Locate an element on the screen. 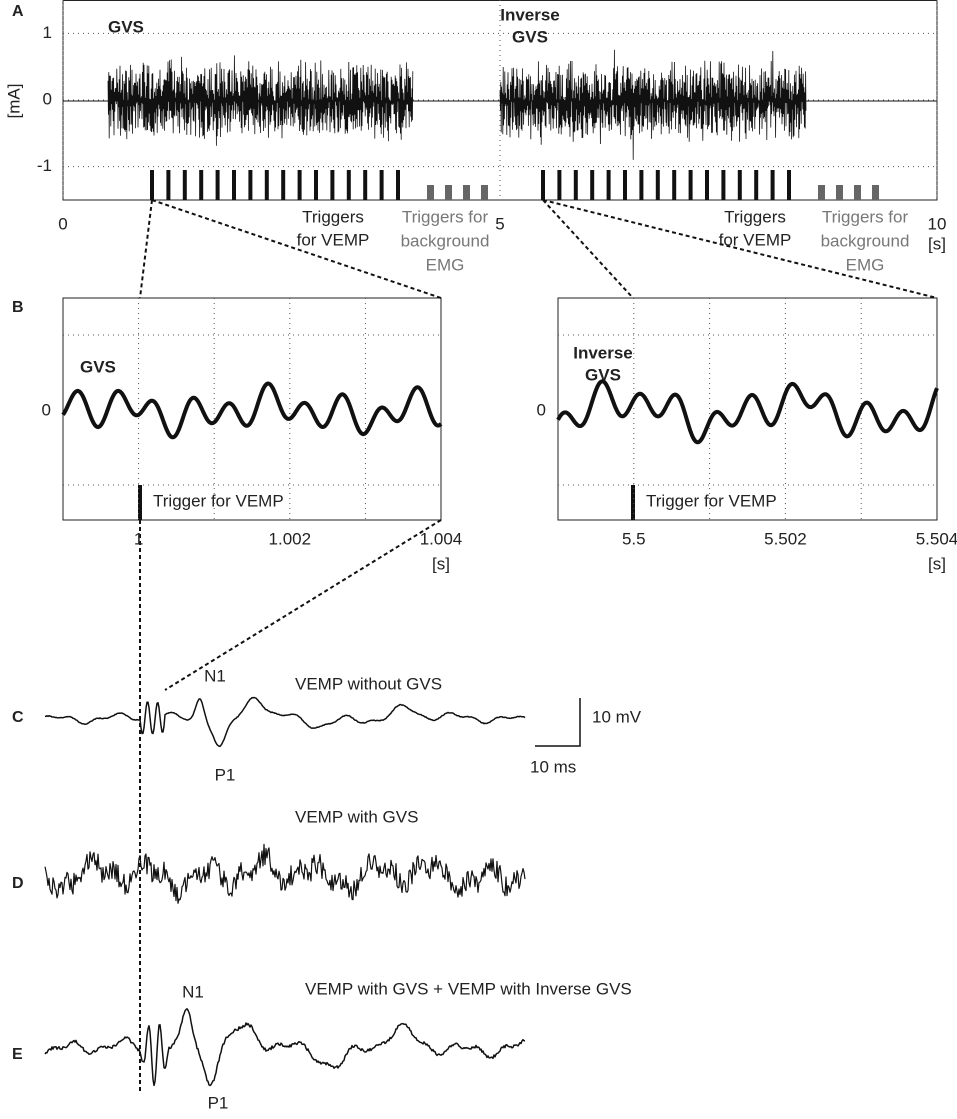 This screenshot has width=957, height=1119. trace-title: VEMP with GVS is located at coordinates (356, 816).